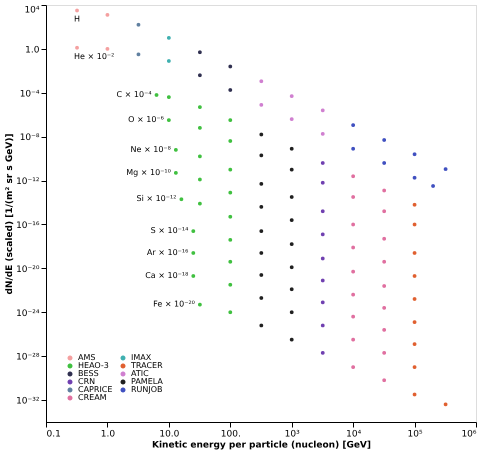  What do you see at coordinates (95, 389) in the screenshot?
I see `legend-label: CAPRICE` at bounding box center [95, 389].